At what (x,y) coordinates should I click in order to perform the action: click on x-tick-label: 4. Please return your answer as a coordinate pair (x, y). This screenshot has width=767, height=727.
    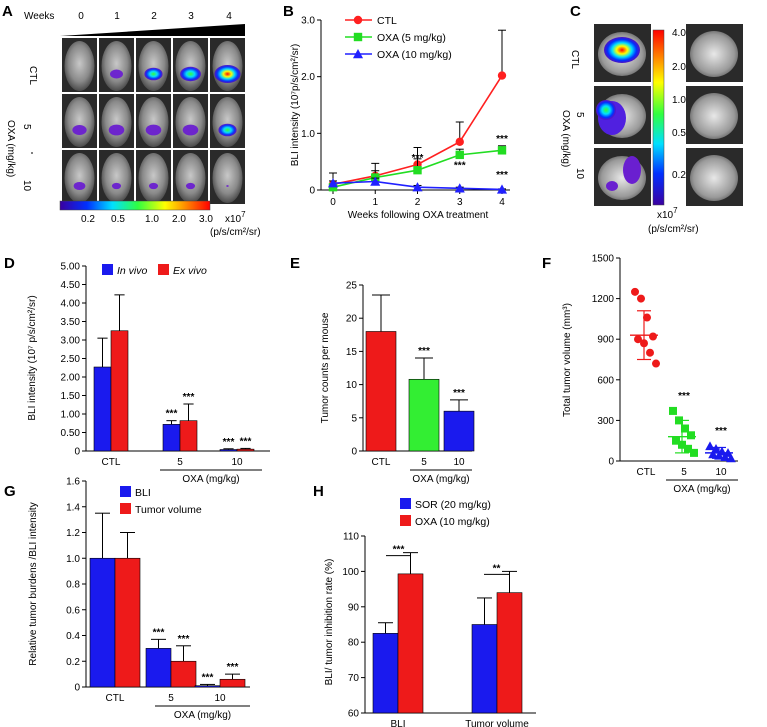
    Looking at the image, I should click on (502, 202).